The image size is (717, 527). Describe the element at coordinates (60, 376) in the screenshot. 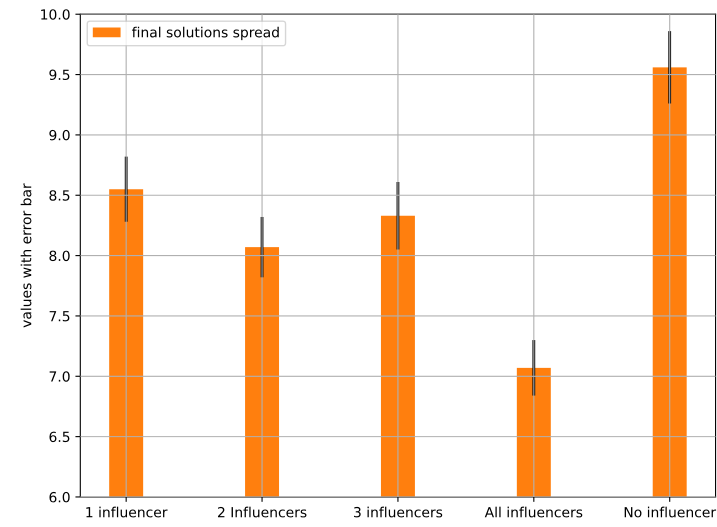

I see `y-tick-label: 7.0` at that location.